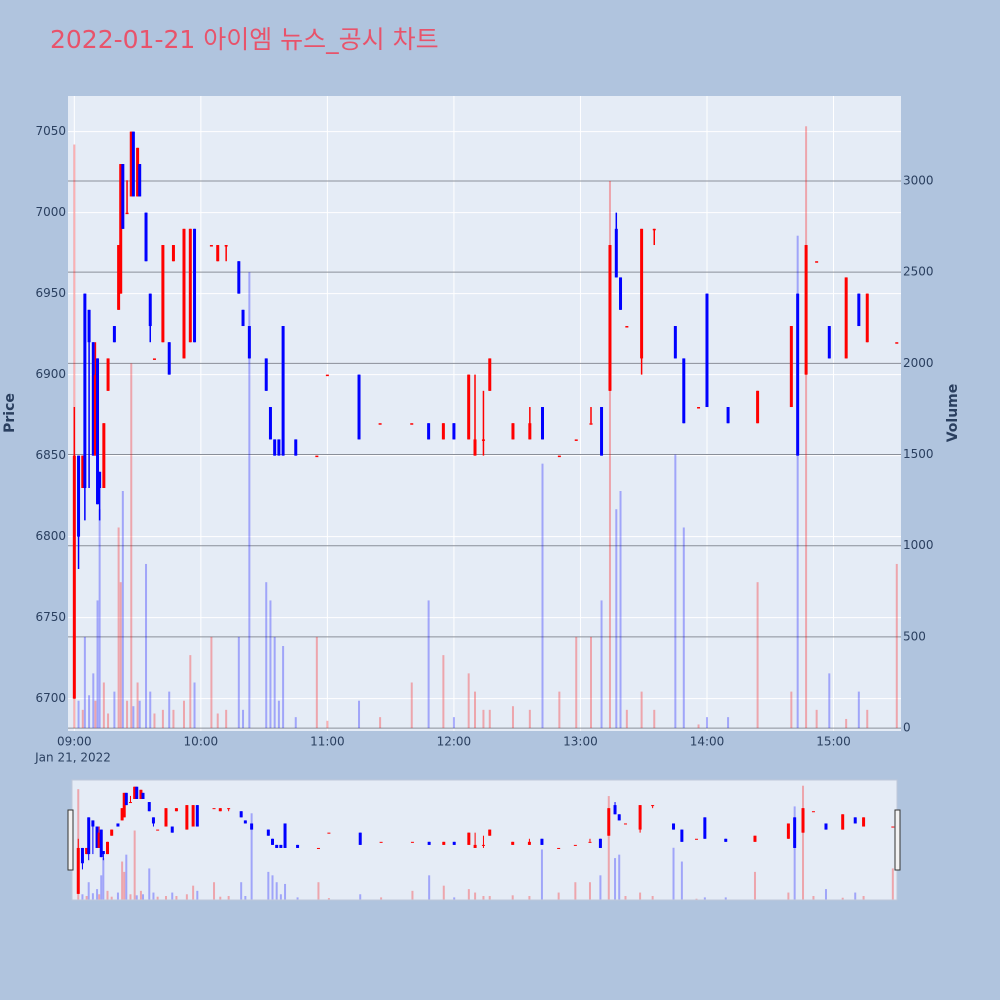 The width and height of the screenshot is (1000, 1000). What do you see at coordinates (70, 840) in the screenshot?
I see `slider-handle-left` at bounding box center [70, 840].